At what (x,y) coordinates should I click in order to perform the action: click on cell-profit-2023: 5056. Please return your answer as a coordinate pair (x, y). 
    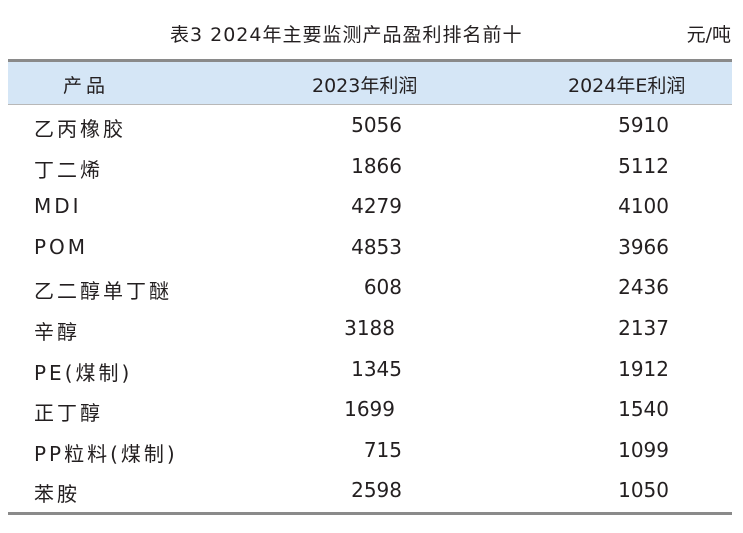
    Looking at the image, I should click on (376, 125).